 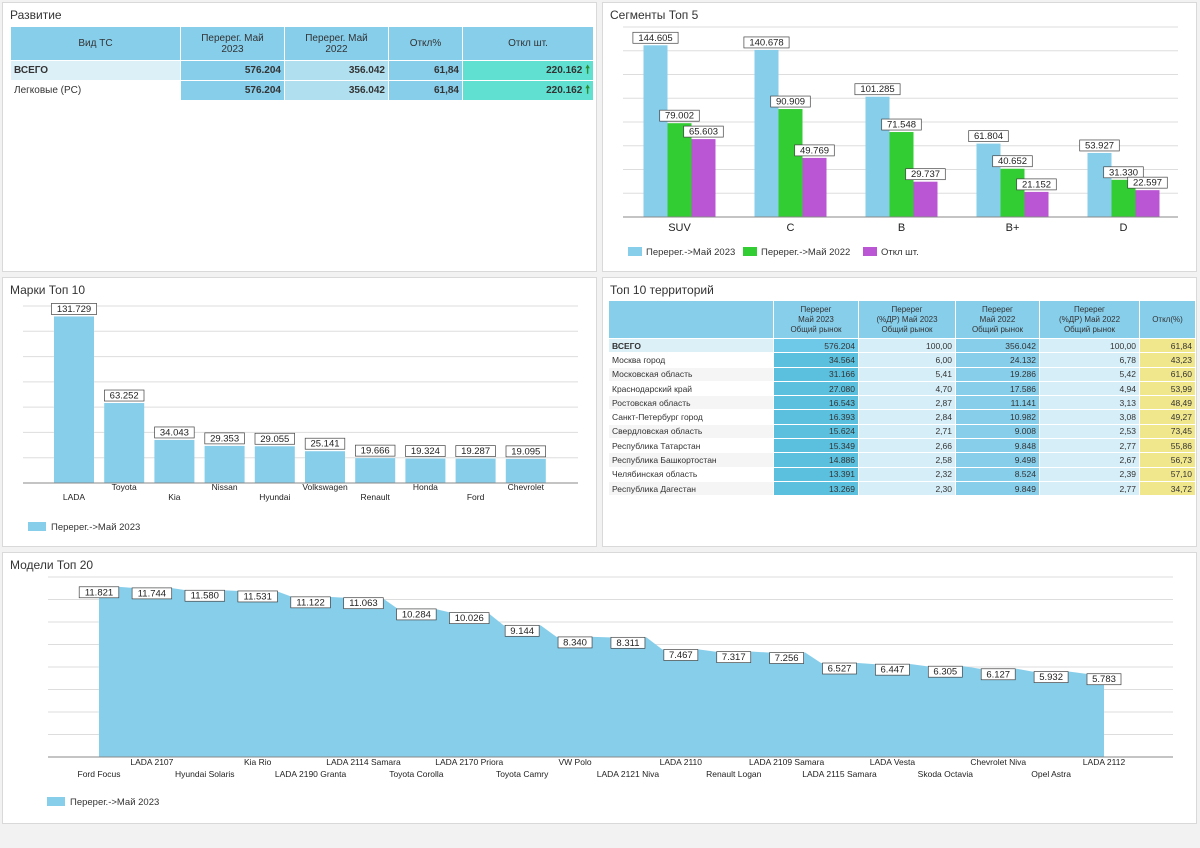 I want to click on cell-share-2022: 5,42, so click(x=1089, y=374).